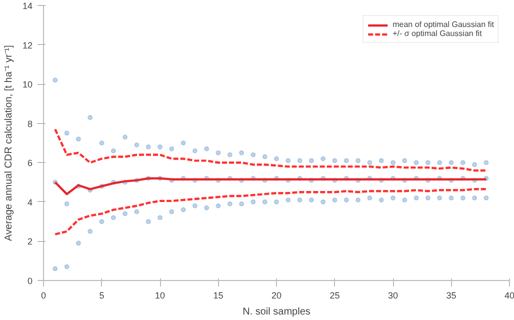  Describe the element at coordinates (276, 295) in the screenshot. I see `x-tick-label: 20` at that location.